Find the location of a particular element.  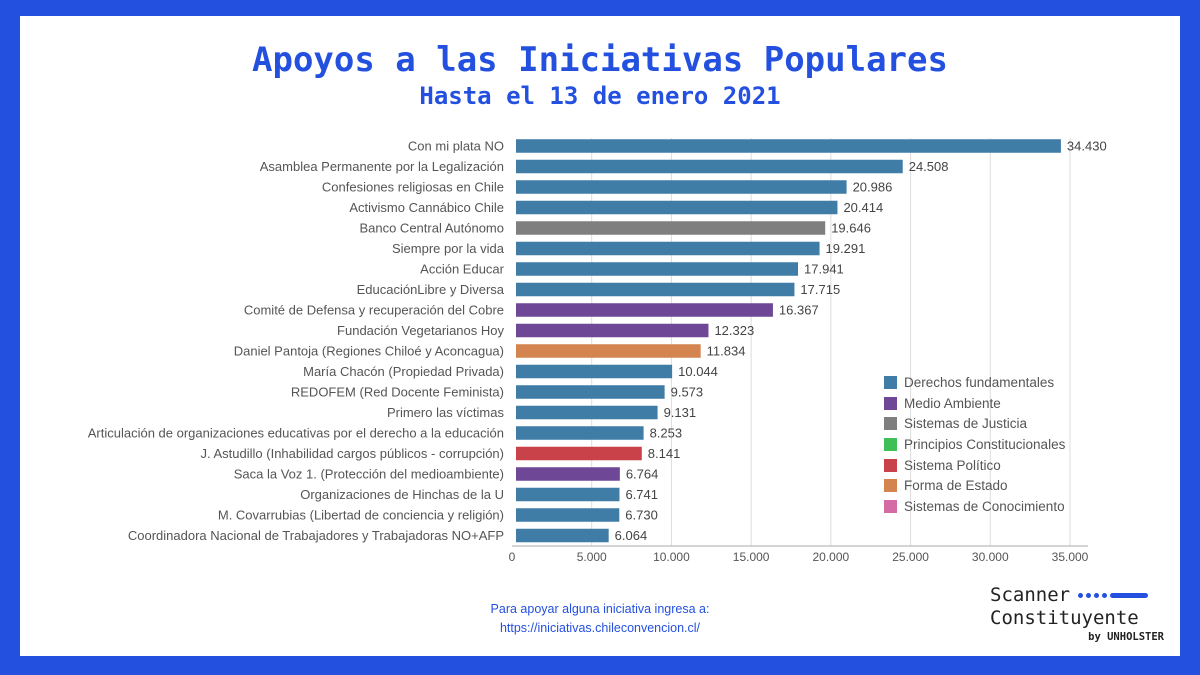

legend-item: Principios Constitucionales is located at coordinates (974, 444).